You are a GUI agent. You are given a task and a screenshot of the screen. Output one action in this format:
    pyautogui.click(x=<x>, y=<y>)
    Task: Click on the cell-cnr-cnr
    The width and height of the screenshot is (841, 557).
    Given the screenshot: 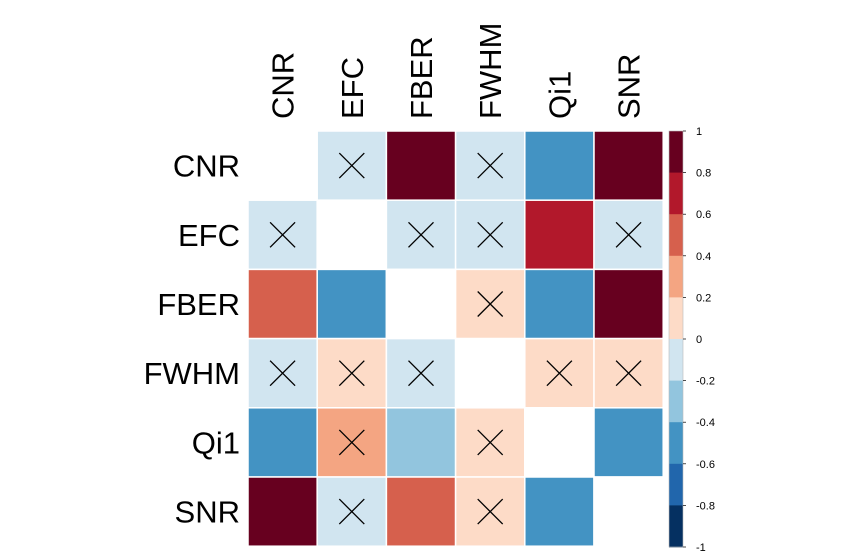 What is the action you would take?
    pyautogui.click(x=282, y=165)
    